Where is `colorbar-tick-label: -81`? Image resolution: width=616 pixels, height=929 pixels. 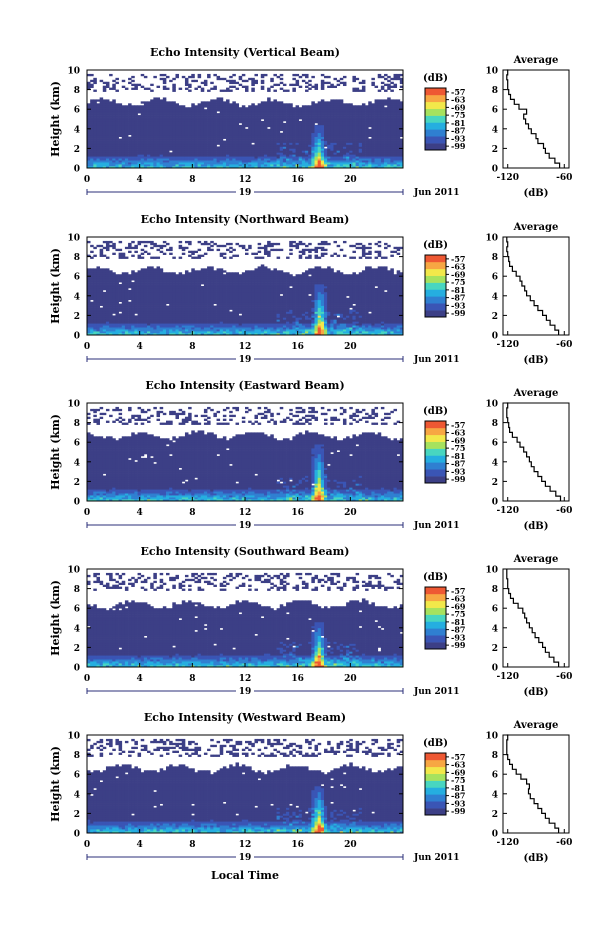 colorbar-tick-label: -81 is located at coordinates (458, 123).